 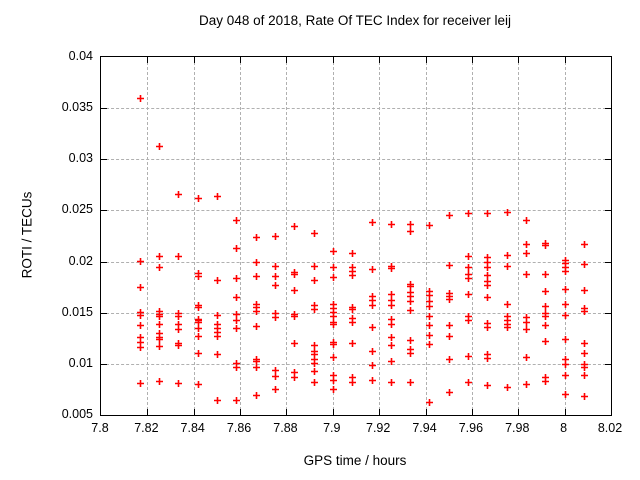 I want to click on x-tick-label: 7.9, so click(x=332, y=428).